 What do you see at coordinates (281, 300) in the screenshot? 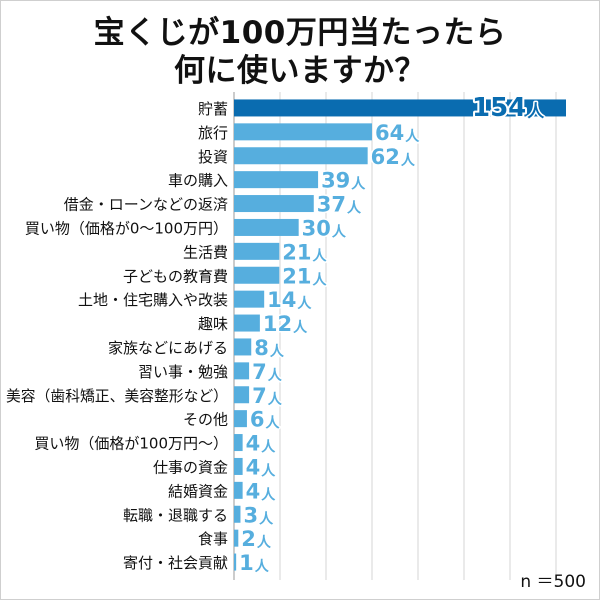
I see `data-label: 14` at bounding box center [281, 300].